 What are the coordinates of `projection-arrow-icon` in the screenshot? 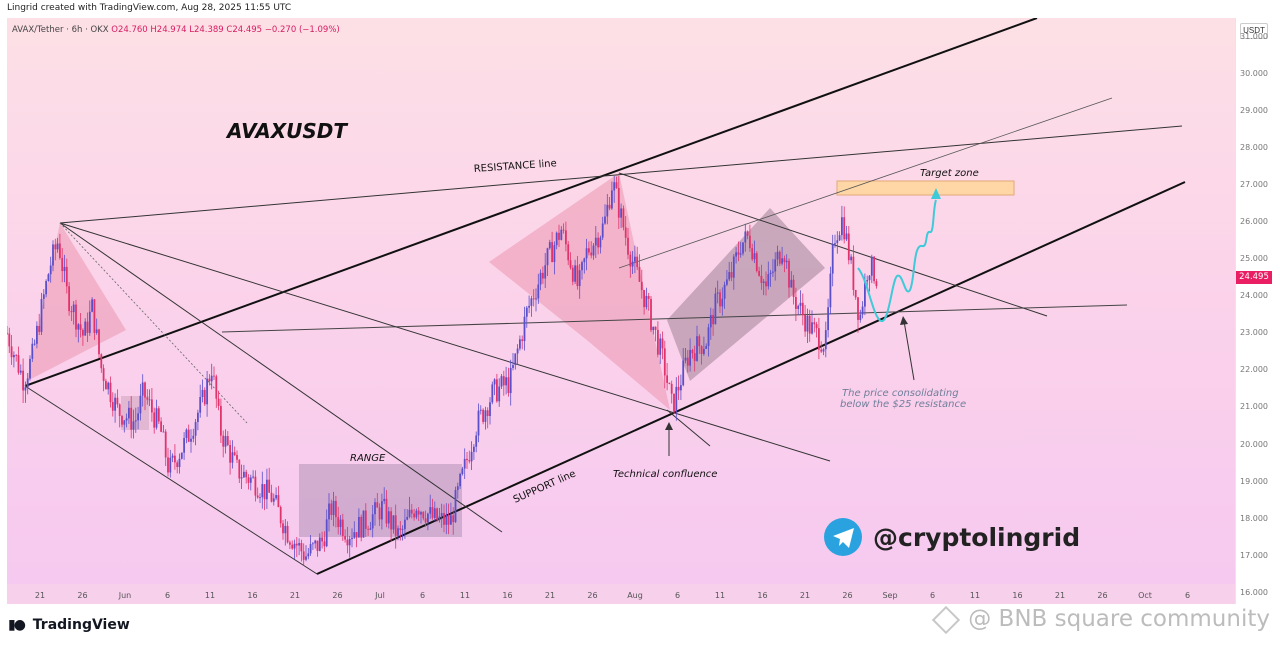 It's located at (936, 193).